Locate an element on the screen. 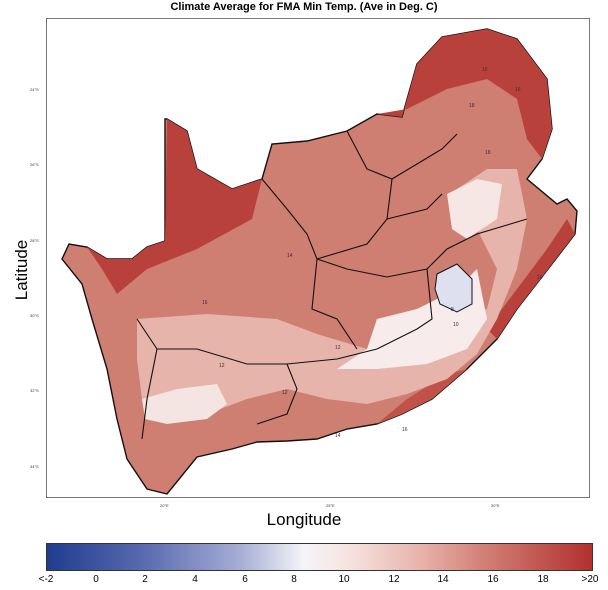 Image resolution: width=608 pixels, height=590 pixels. warm-zone-south-coast is located at coordinates (422, 396).